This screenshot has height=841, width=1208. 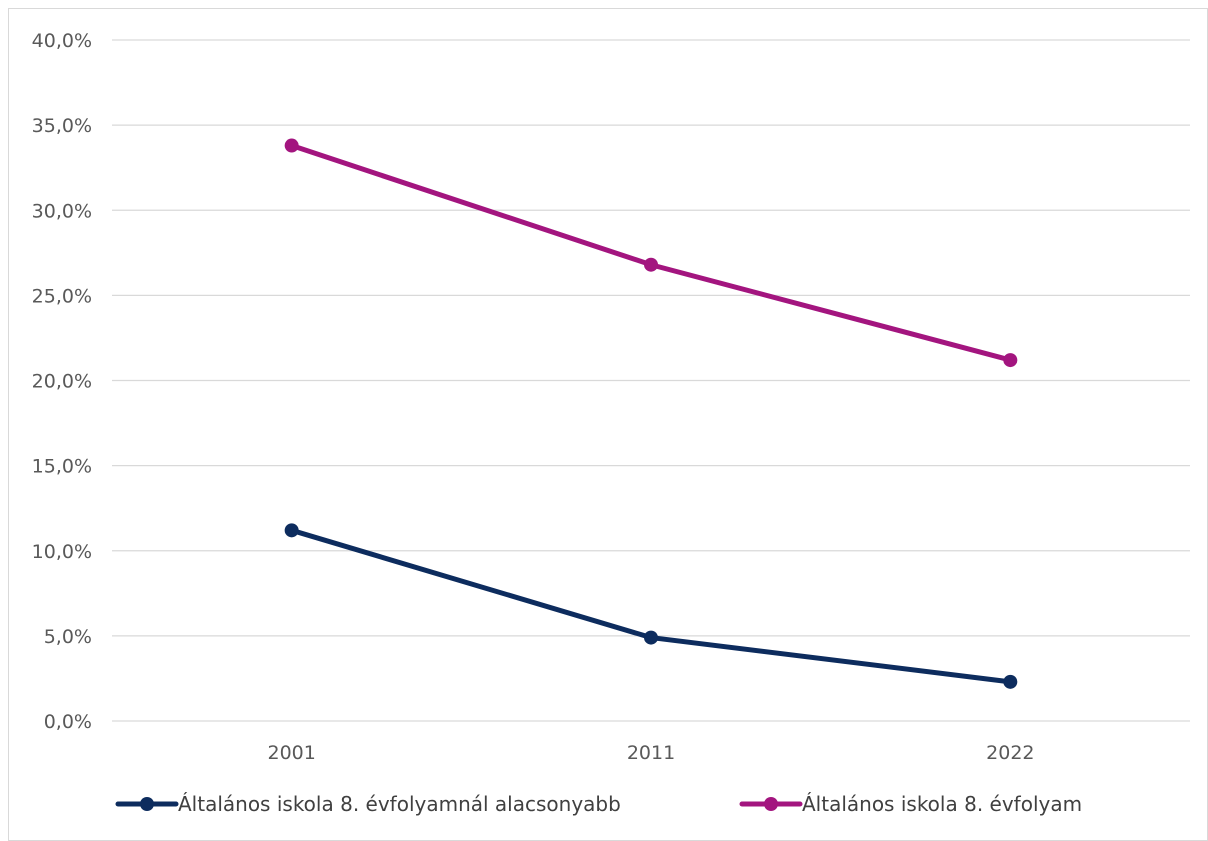 What do you see at coordinates (942, 804) in the screenshot?
I see `legend-label: Általános iskola 8. évfolyam` at bounding box center [942, 804].